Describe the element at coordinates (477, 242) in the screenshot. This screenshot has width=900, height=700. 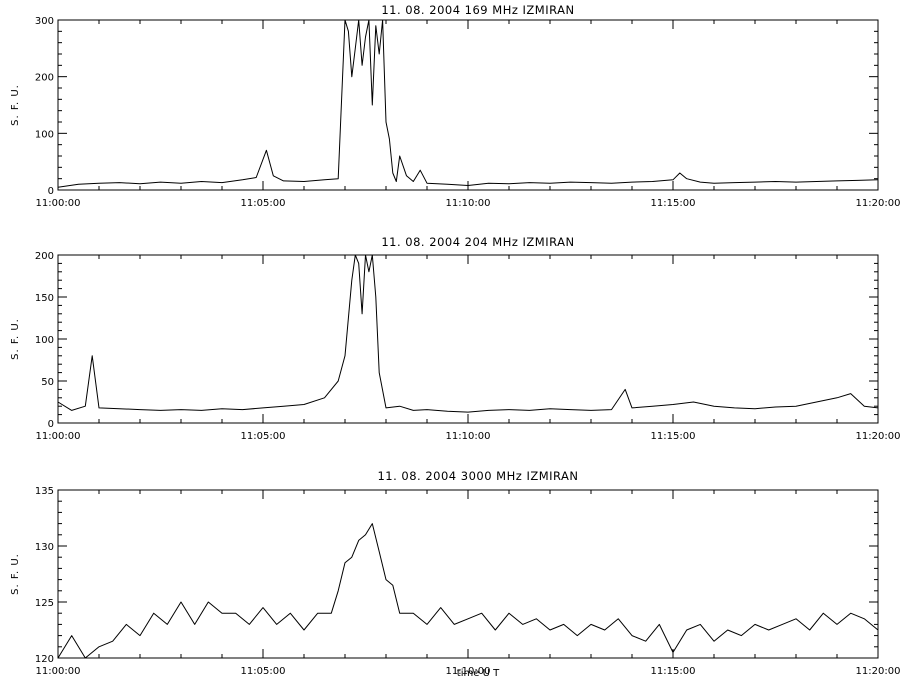
I see `chart-title: 11. 08. 2004 204 MHz IZMIRAN` at that location.